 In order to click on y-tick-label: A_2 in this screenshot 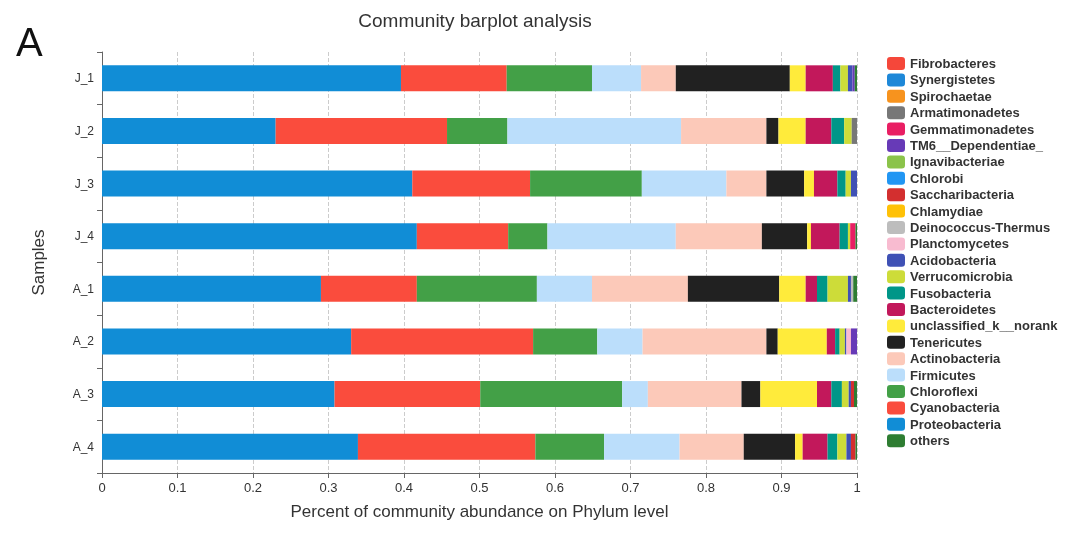, I will do `click(83, 341)`.